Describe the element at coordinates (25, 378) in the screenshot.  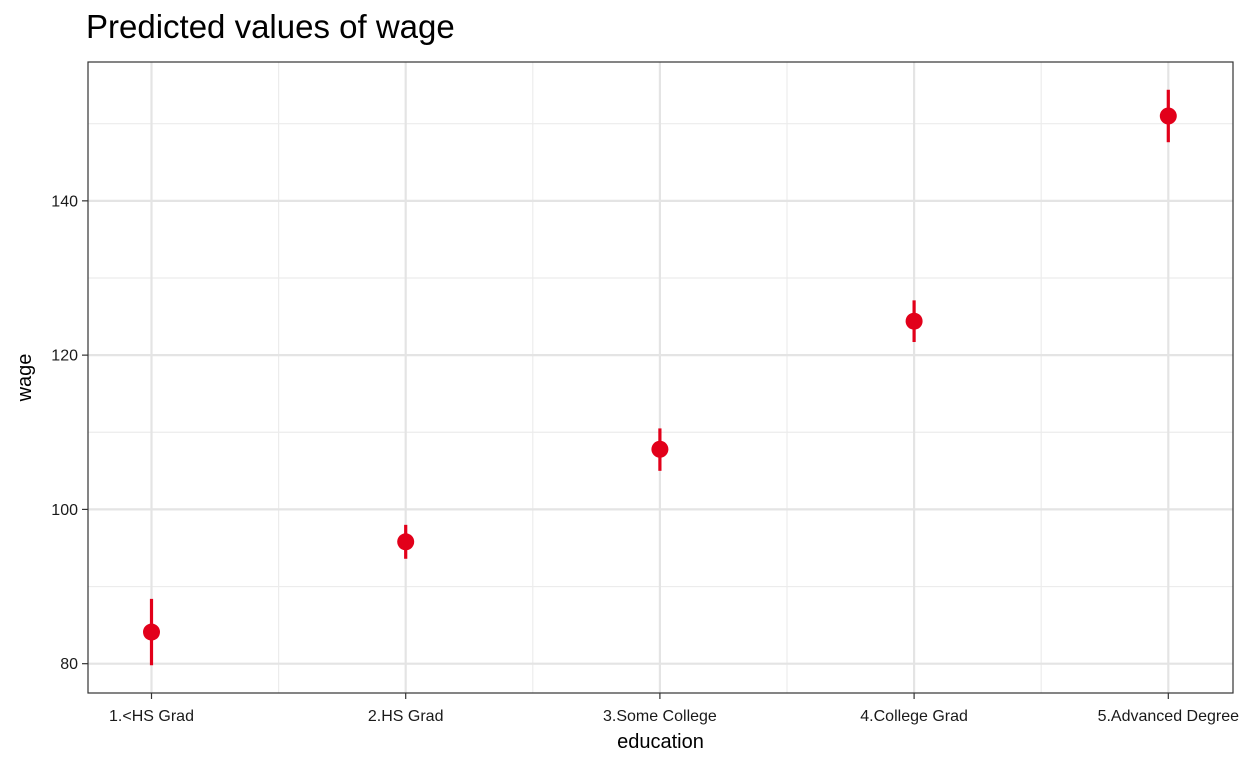
I see `y-axis-title: wage` at that location.